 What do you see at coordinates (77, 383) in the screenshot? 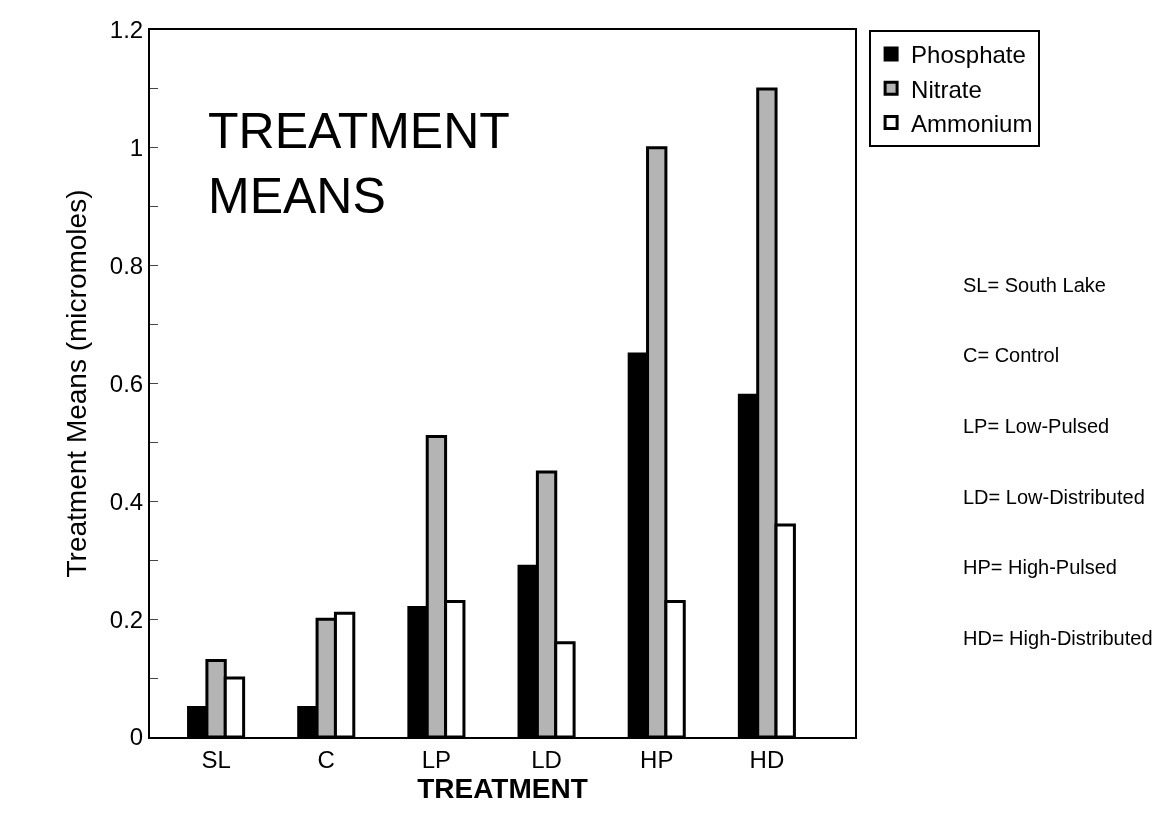
I see `y-axis-title: Treatment Means (micromoles)` at bounding box center [77, 383].